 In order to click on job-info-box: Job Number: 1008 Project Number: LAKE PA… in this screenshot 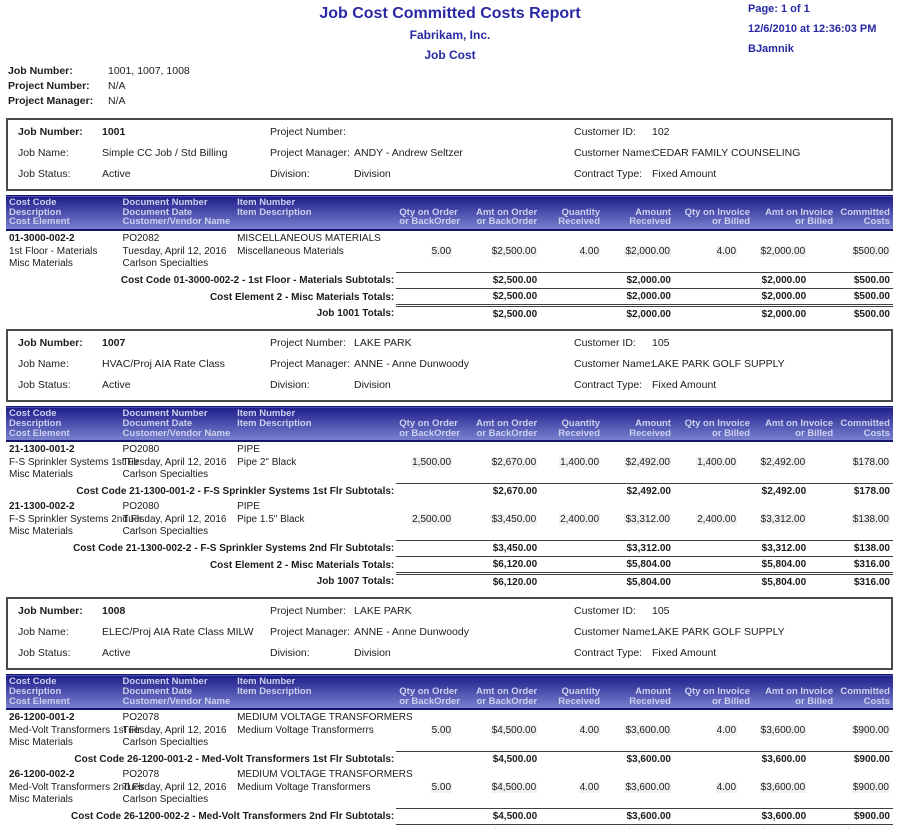, I will do `click(449, 634)`.